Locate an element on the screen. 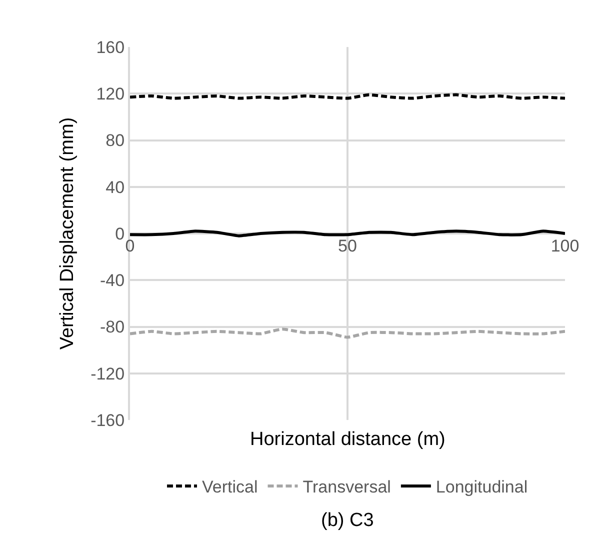 The width and height of the screenshot is (598, 542). y-tick-label: 0 is located at coordinates (120, 234).